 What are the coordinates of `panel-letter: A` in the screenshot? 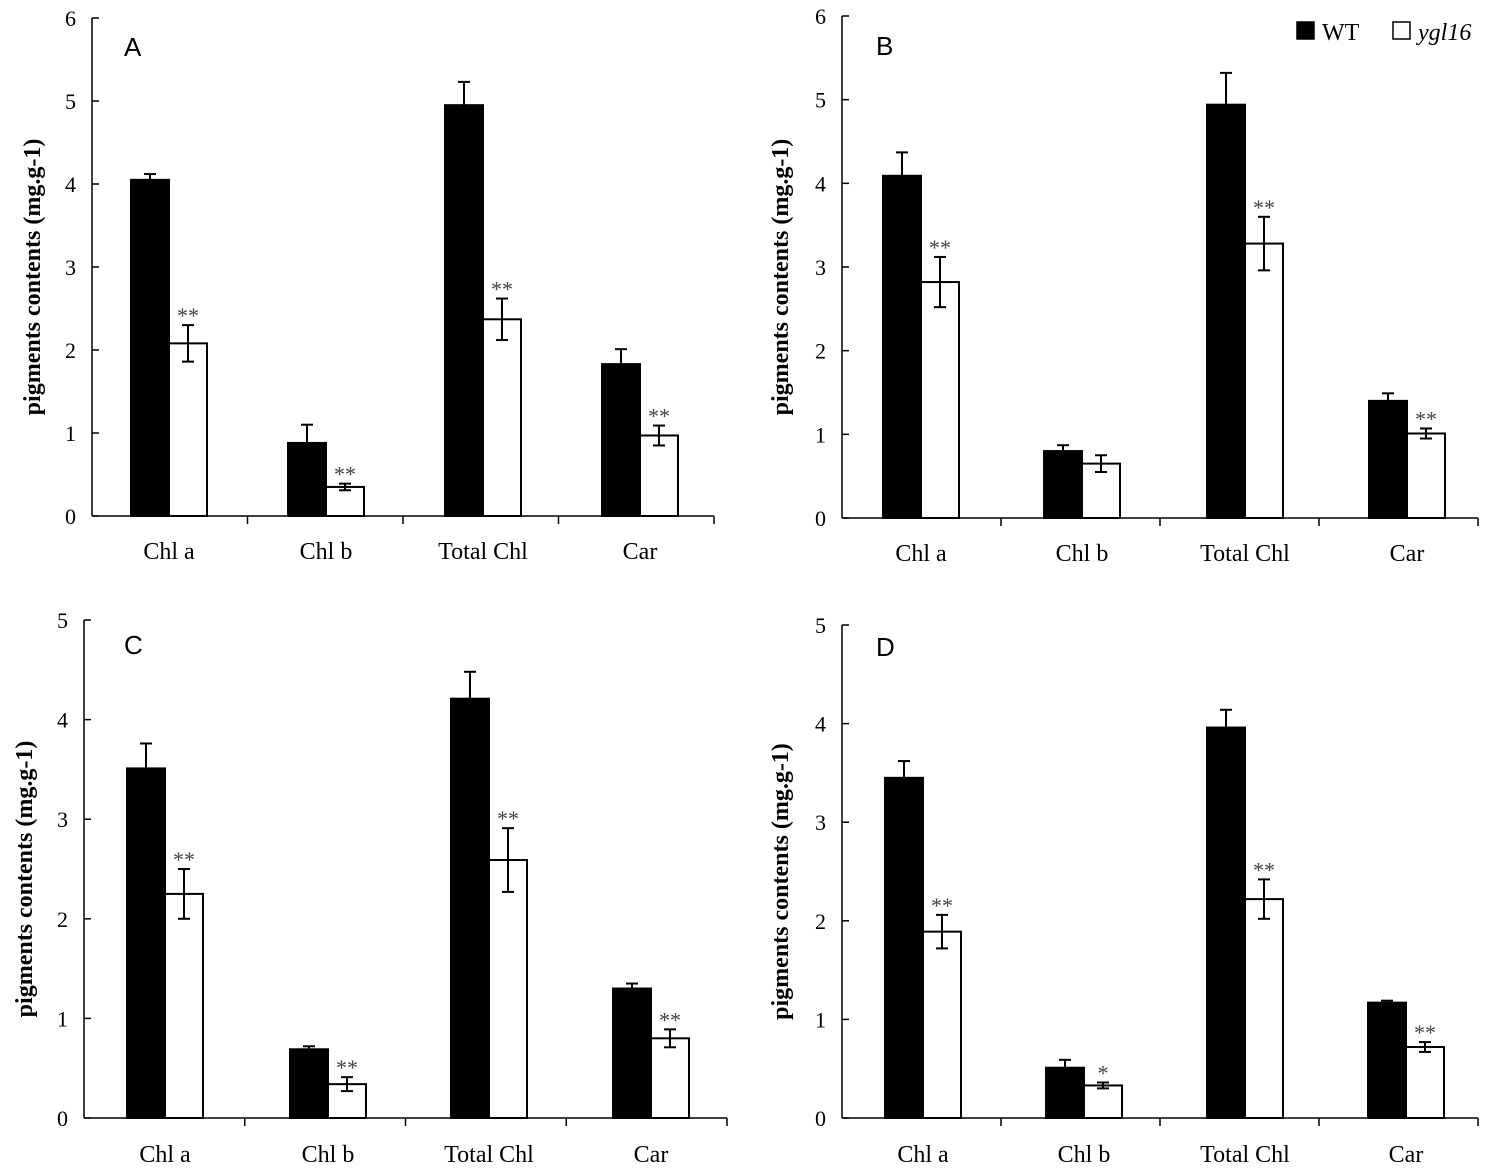 It's located at (133, 47).